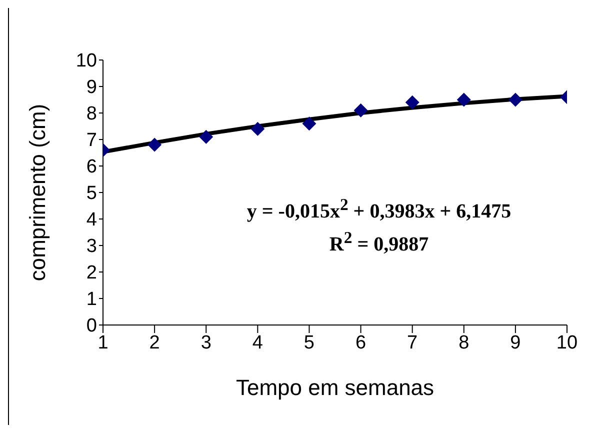 The image size is (596, 433). Describe the element at coordinates (91, 299) in the screenshot. I see `y-tick-label: 1` at that location.